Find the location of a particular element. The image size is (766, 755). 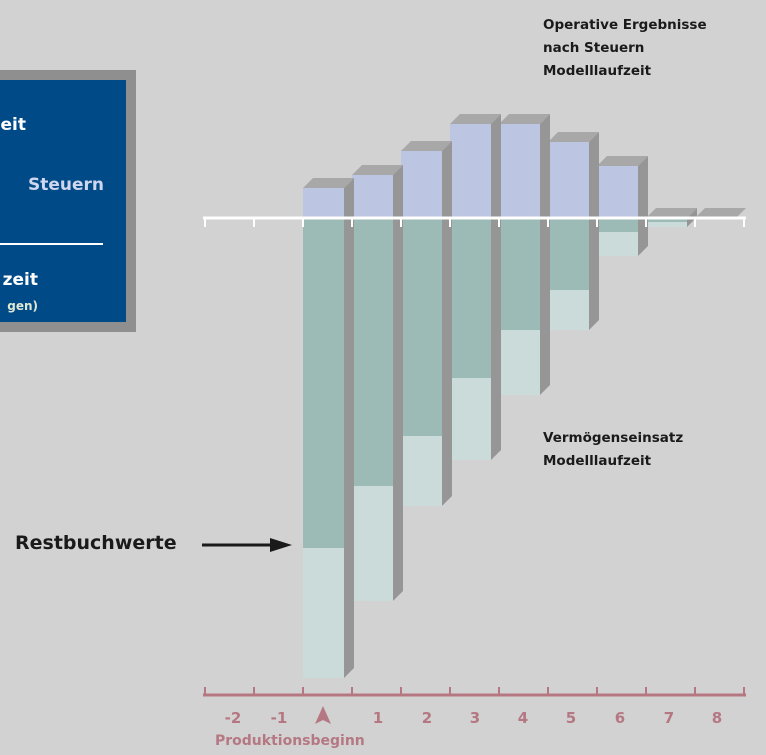

operative-label-line-3: Modelllaufzeit is located at coordinates (597, 71).